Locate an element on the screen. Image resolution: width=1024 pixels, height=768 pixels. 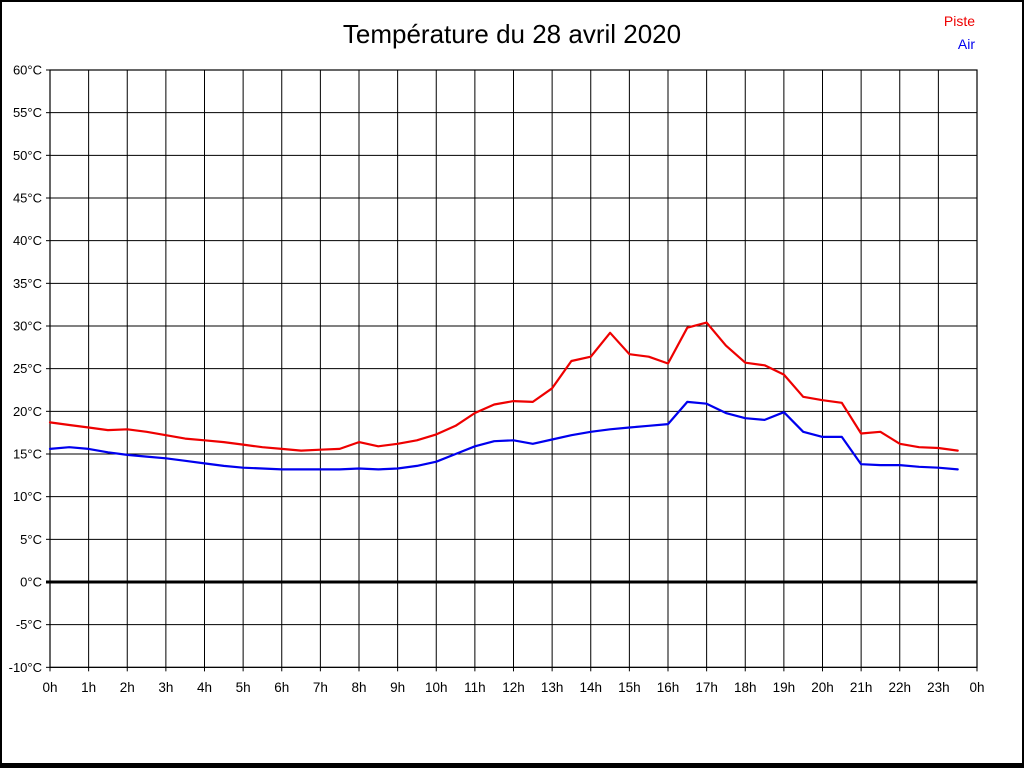
y-tick-label: -5°C is located at coordinates (29, 624).